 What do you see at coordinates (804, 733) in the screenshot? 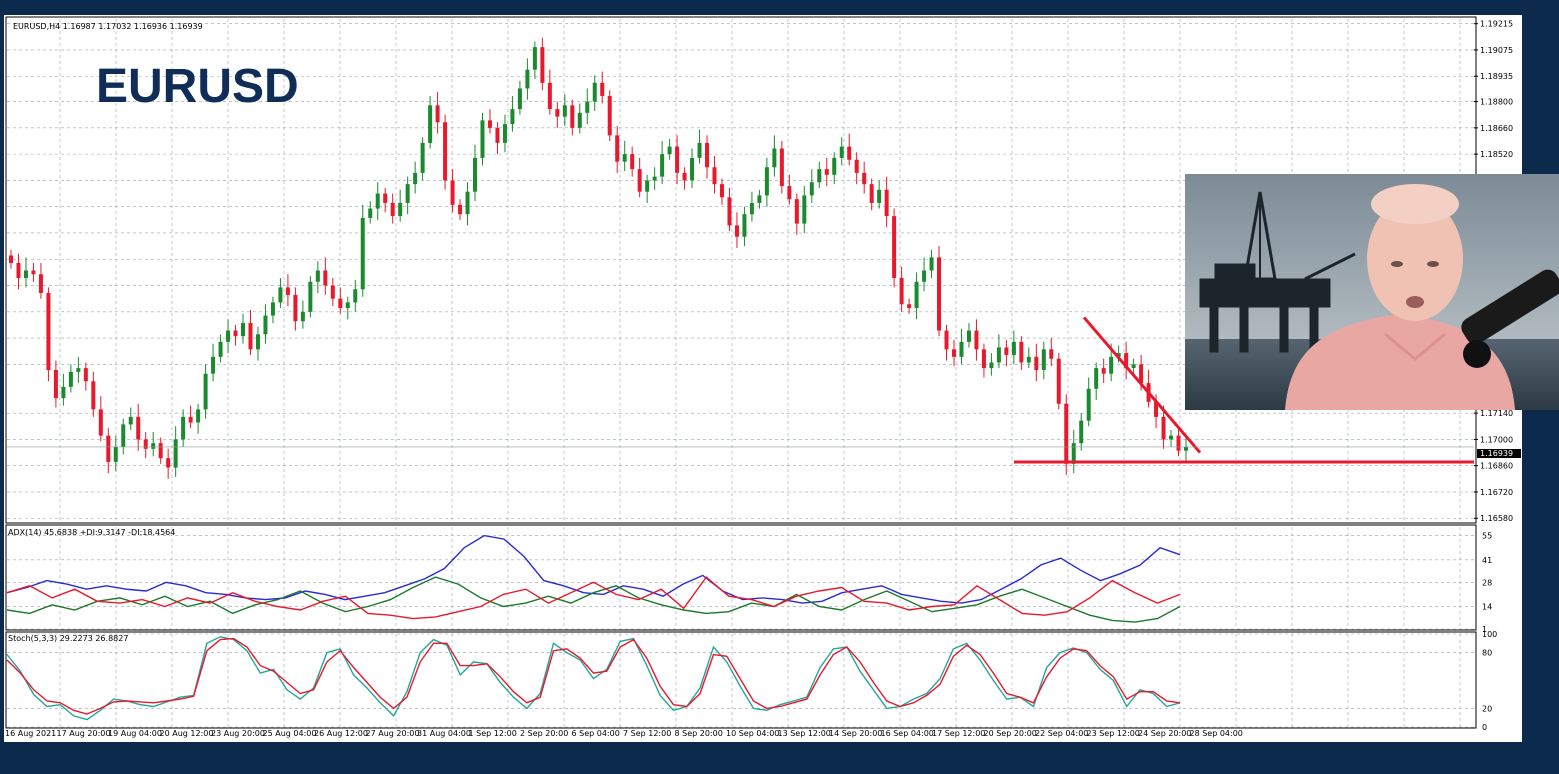
I see `time-tick-label: 13 Sep 12:00` at bounding box center [804, 733].